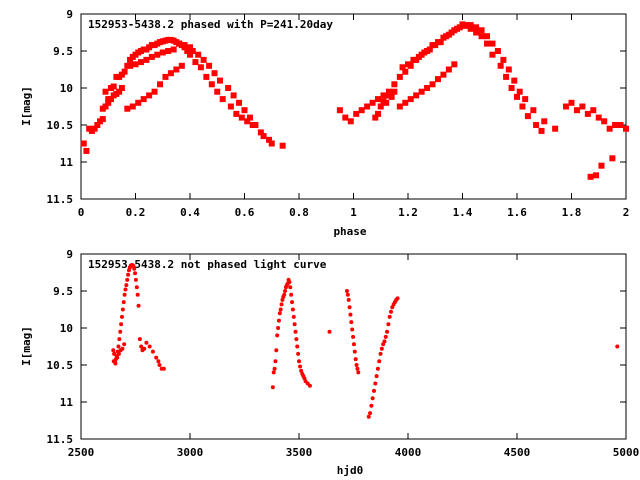 The width and height of the screenshot is (640, 480). What do you see at coordinates (299, 452) in the screenshot?
I see `unphased-x-tick-label: 3500` at bounding box center [299, 452].